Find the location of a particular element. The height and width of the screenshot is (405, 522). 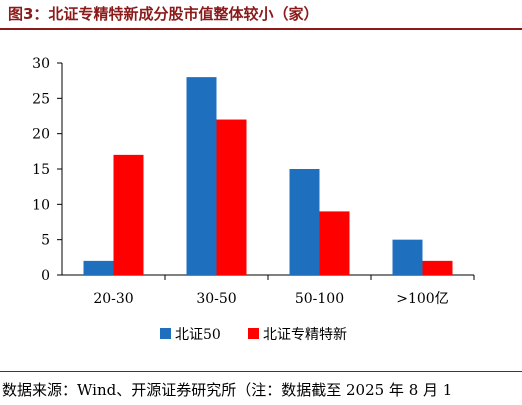

legend-label: 北证50 is located at coordinates (198, 335).